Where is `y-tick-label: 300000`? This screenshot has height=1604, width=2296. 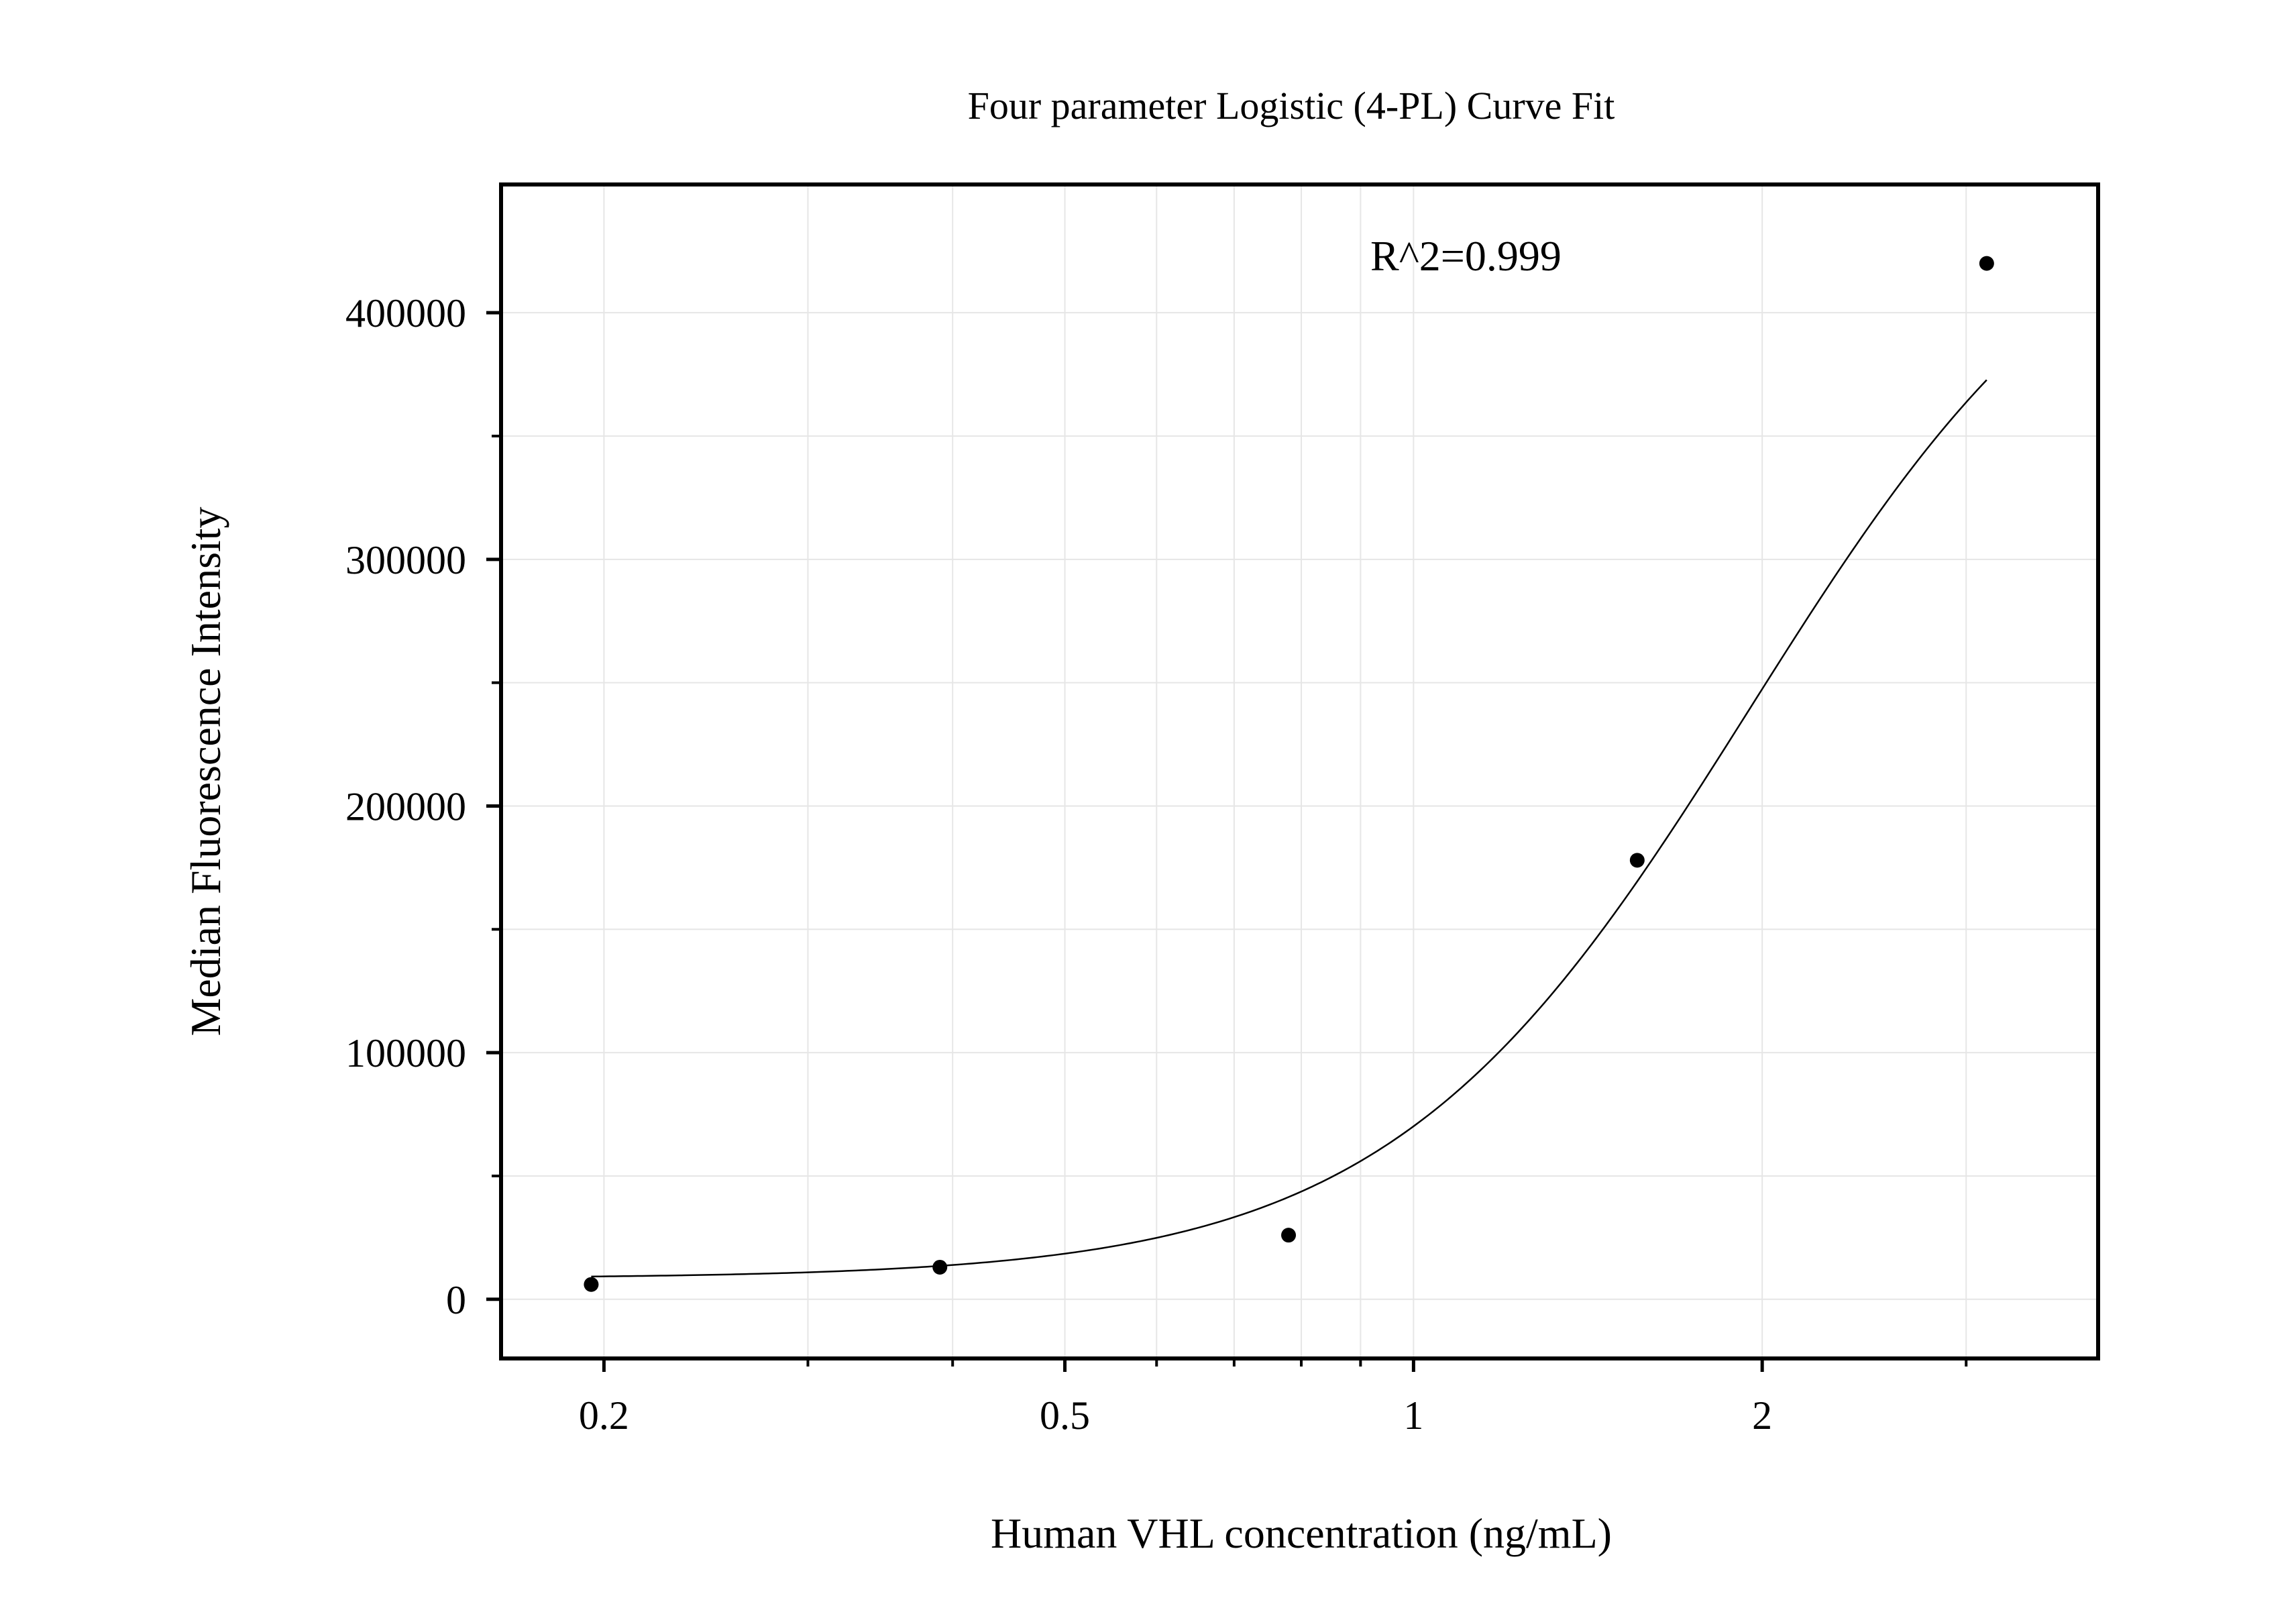
y-tick-label: 300000 is located at coordinates (405, 560).